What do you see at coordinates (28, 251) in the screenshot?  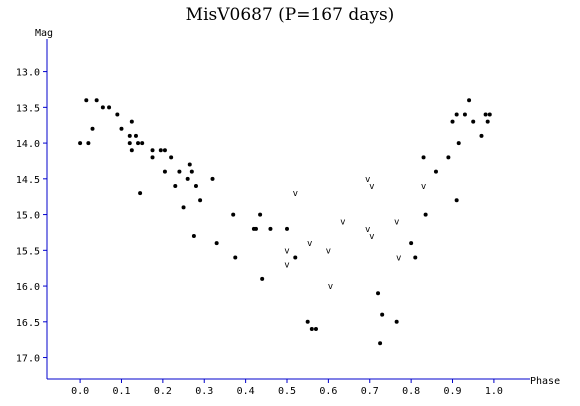 I see `y-tick-label: 15.5` at bounding box center [28, 251].